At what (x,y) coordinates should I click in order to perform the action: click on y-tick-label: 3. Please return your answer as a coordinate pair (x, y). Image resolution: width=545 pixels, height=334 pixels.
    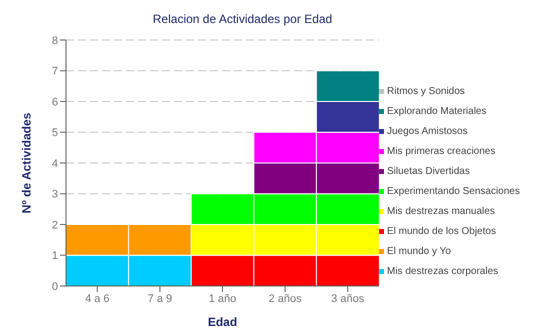
    Looking at the image, I should click on (55, 194).